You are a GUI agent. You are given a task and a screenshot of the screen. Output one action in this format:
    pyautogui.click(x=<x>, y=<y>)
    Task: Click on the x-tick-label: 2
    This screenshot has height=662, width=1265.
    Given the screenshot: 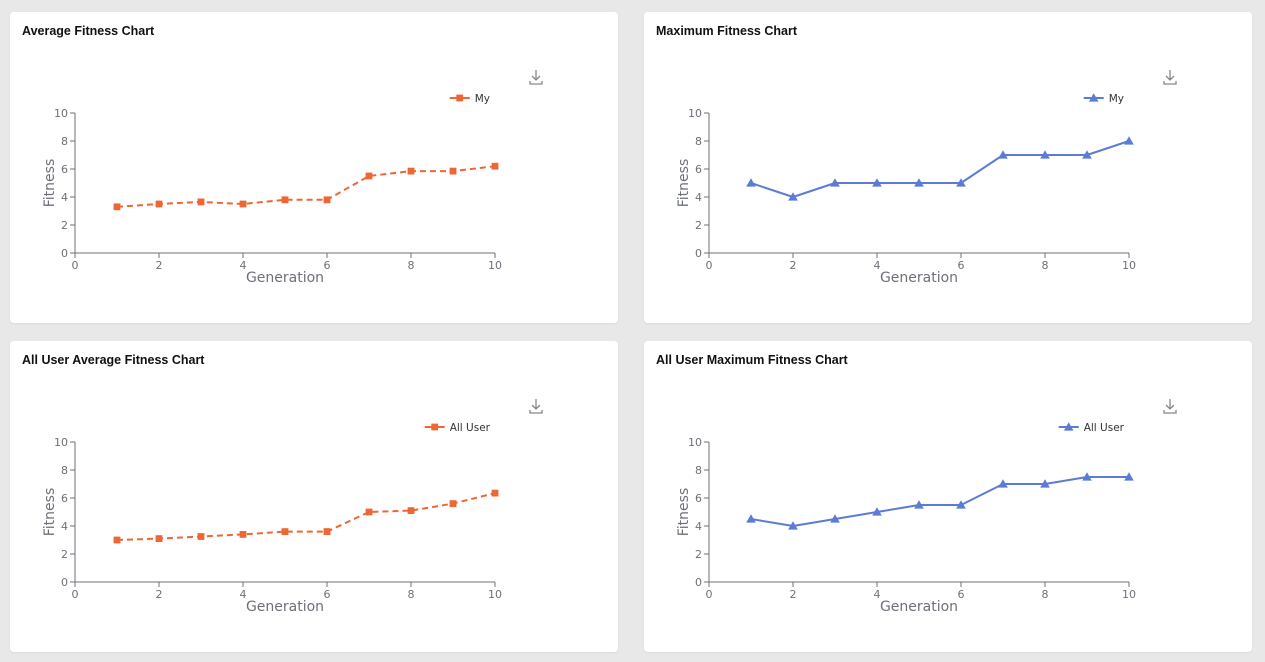 What is the action you would take?
    pyautogui.click(x=793, y=594)
    